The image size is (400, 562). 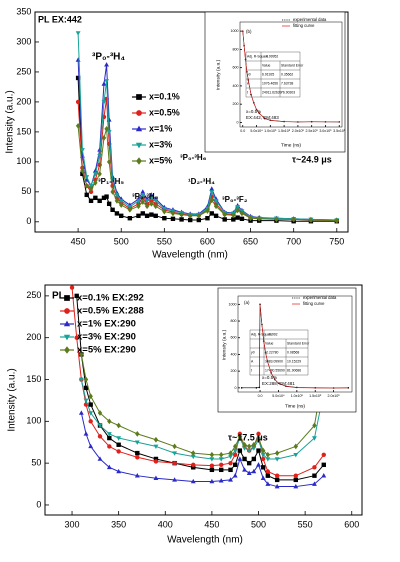 What do you see at coordinates (273, 334) in the screenshot?
I see `table-cell: 0.992` at bounding box center [273, 334].